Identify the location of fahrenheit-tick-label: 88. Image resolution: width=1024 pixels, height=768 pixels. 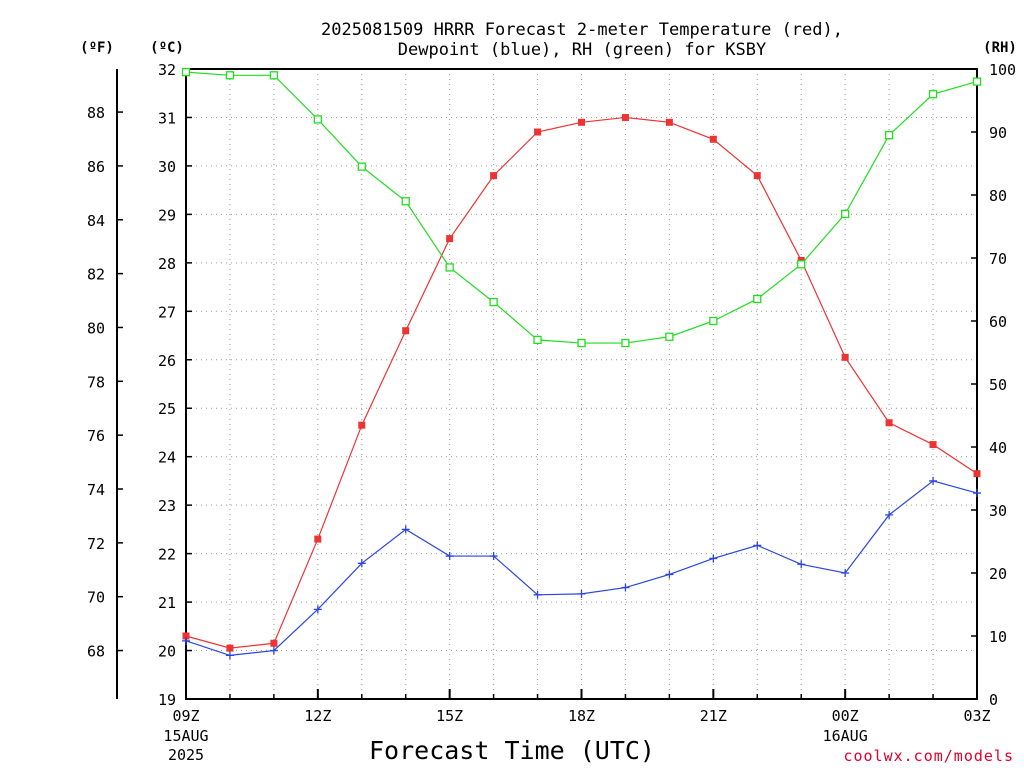
(96, 113).